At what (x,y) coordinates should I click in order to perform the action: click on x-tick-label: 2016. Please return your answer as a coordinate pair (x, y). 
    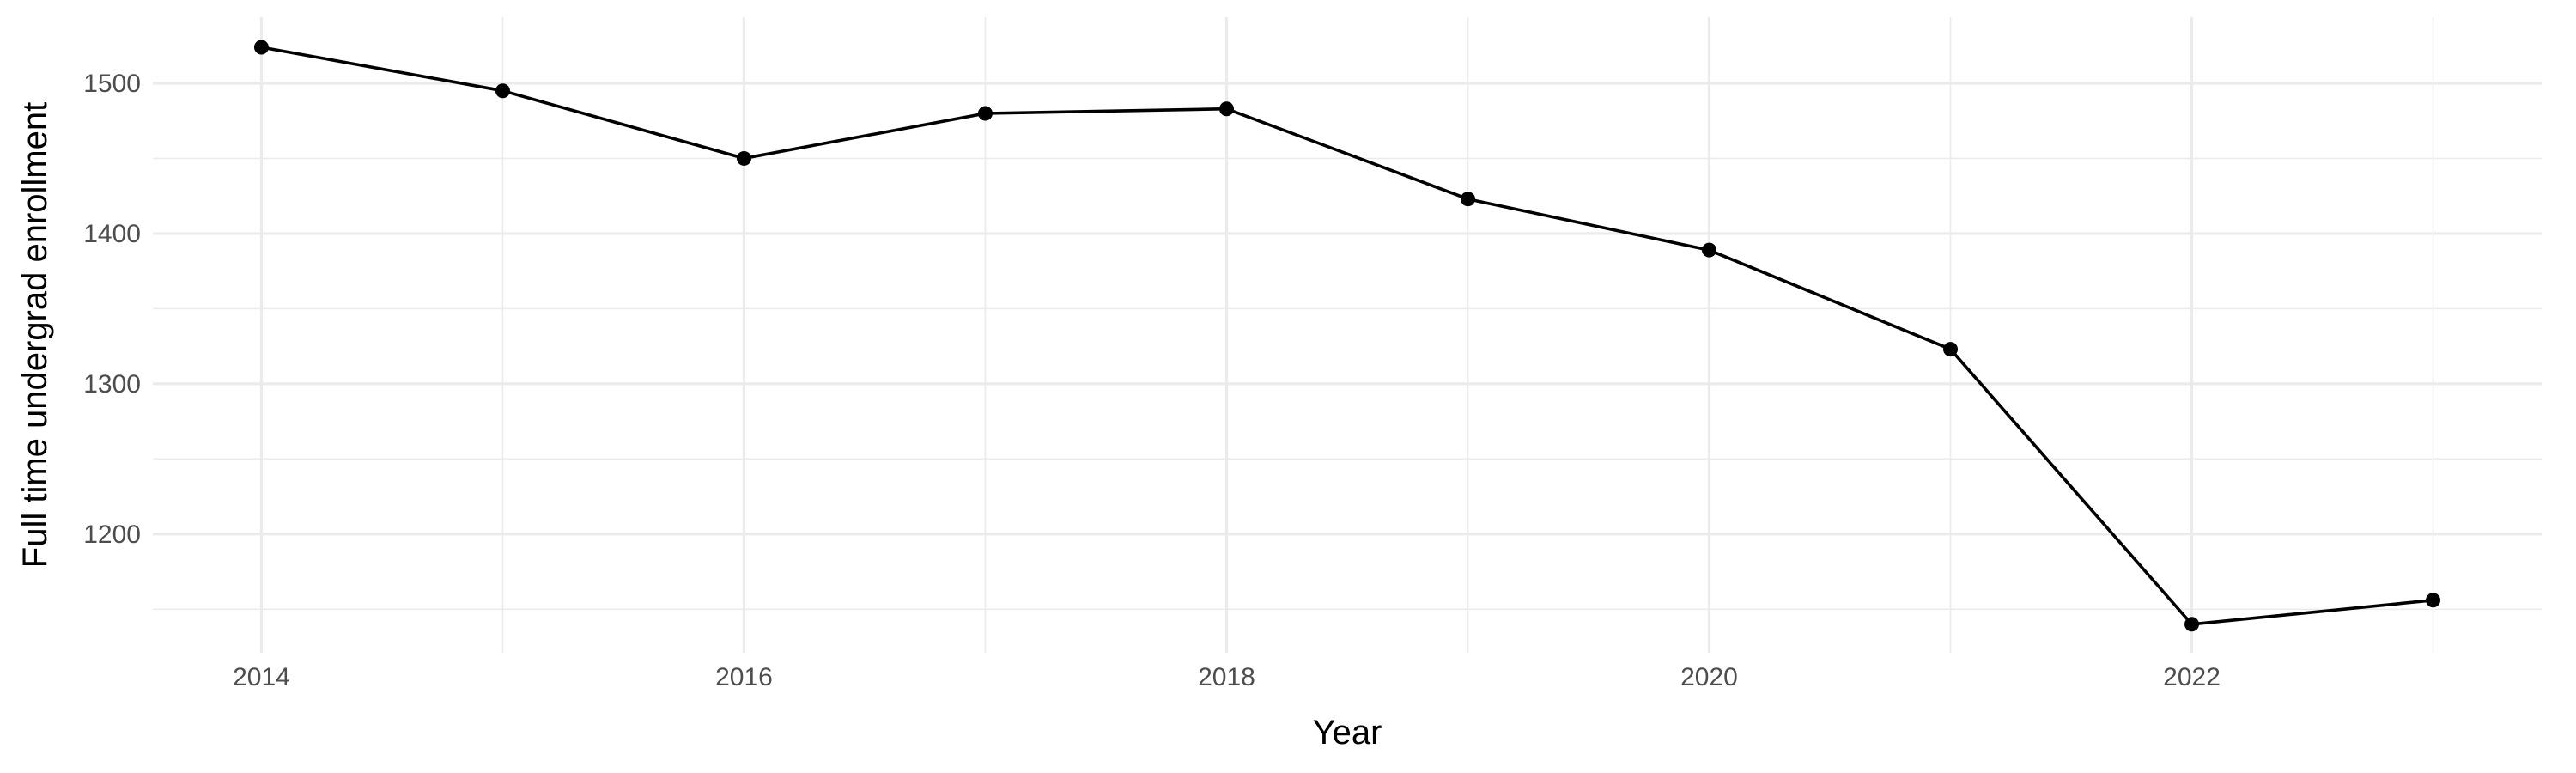
    Looking at the image, I should click on (744, 677).